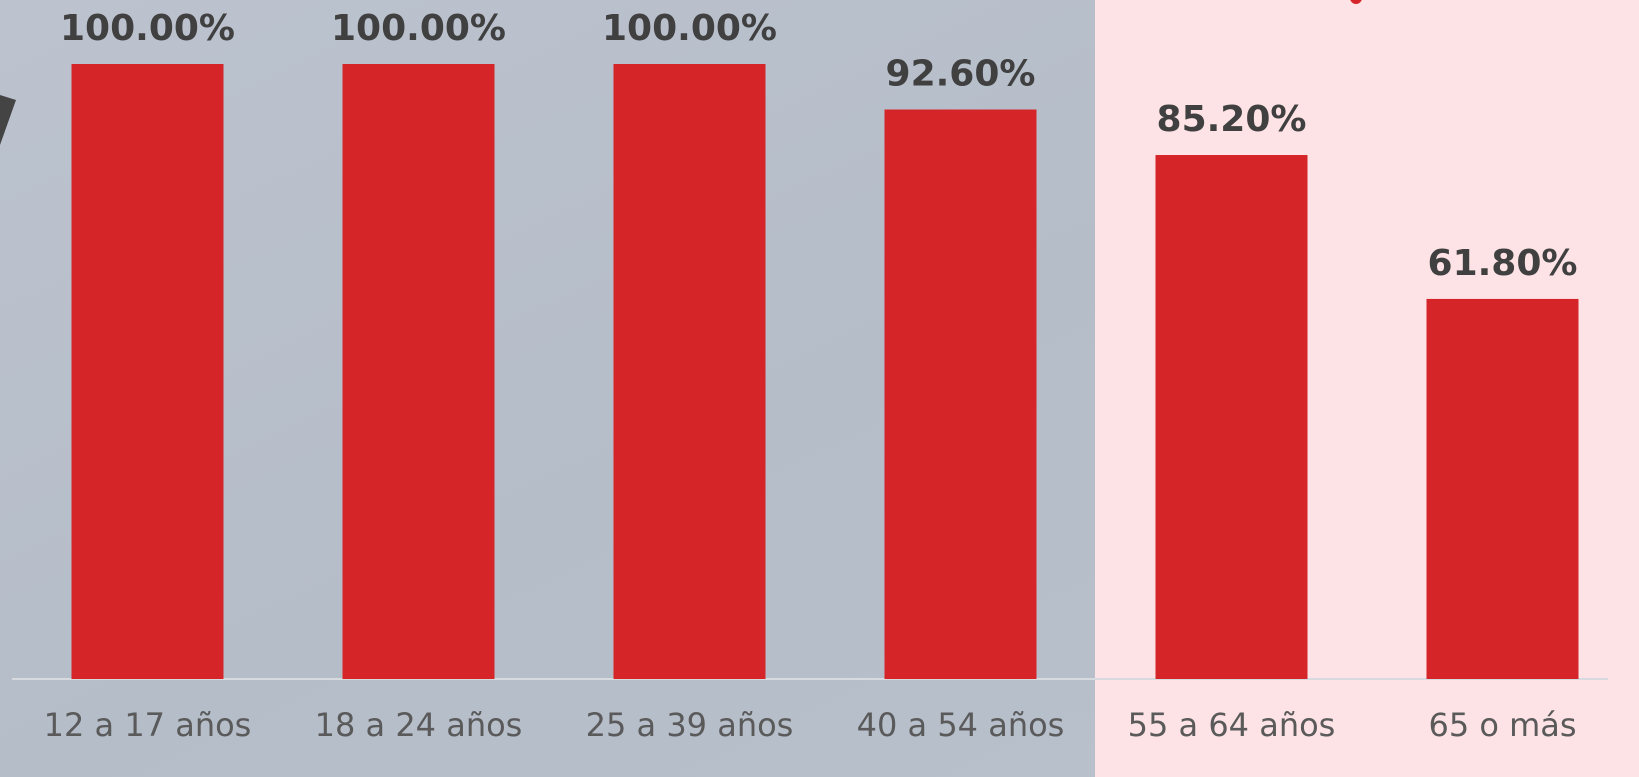 This screenshot has height=777, width=1639. What do you see at coordinates (1232, 119) in the screenshot?
I see `value-label: 85.20%` at bounding box center [1232, 119].